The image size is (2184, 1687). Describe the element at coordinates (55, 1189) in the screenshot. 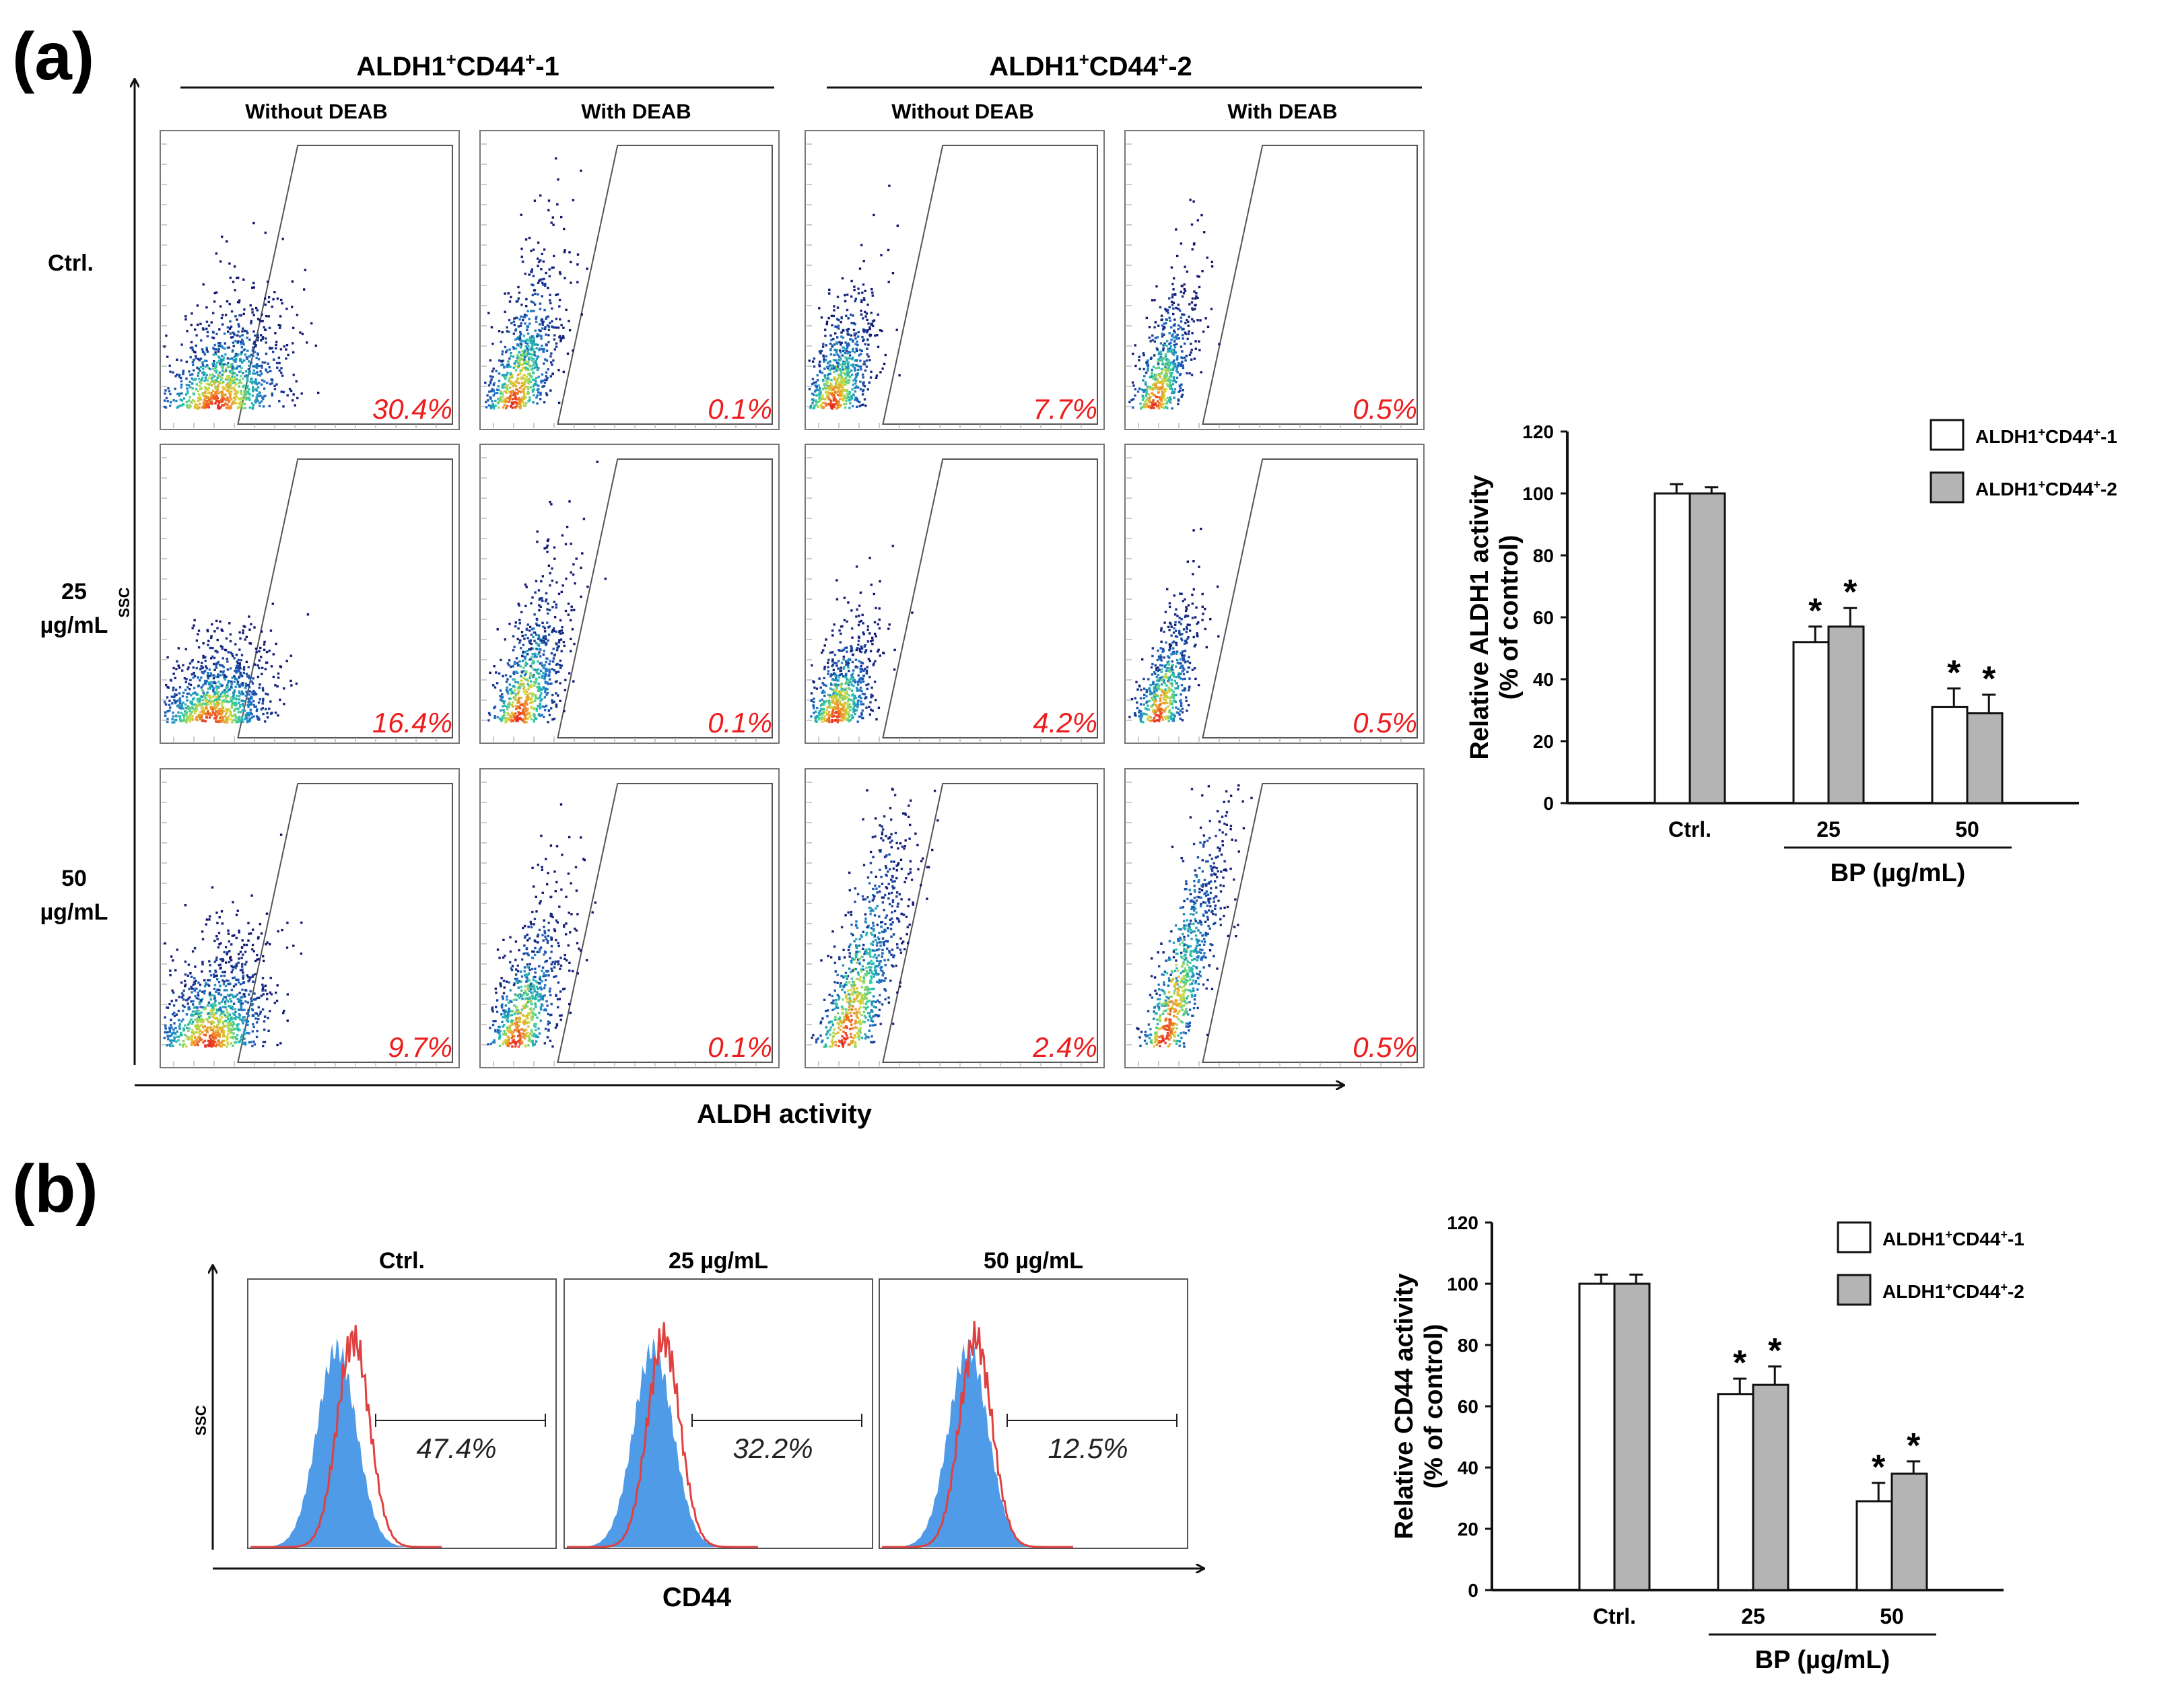

I see `panel-b-label: (b)` at that location.